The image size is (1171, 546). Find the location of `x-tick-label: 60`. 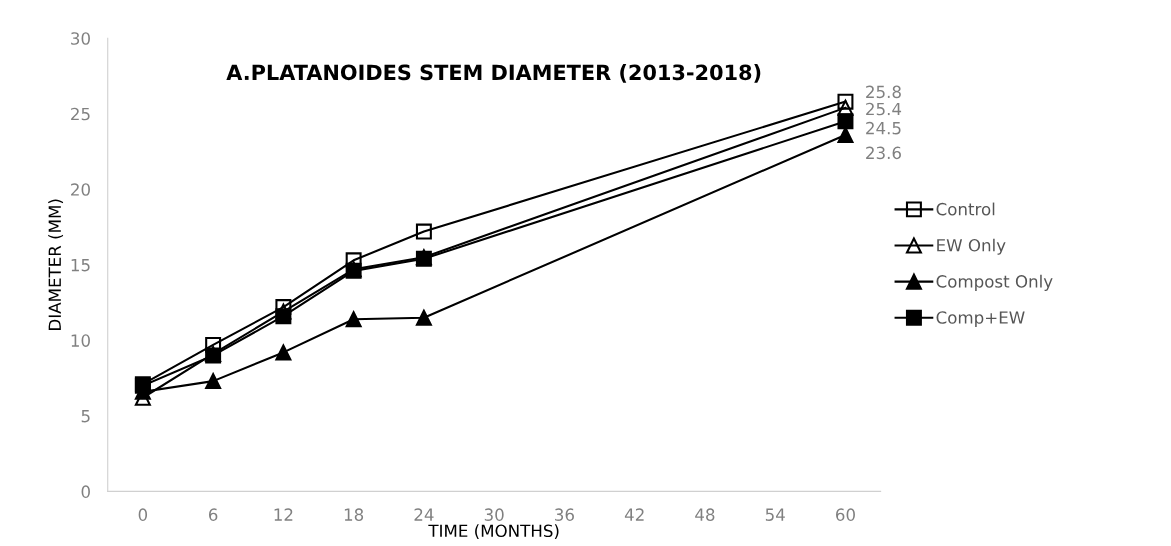

x-tick-label: 60 is located at coordinates (845, 514).